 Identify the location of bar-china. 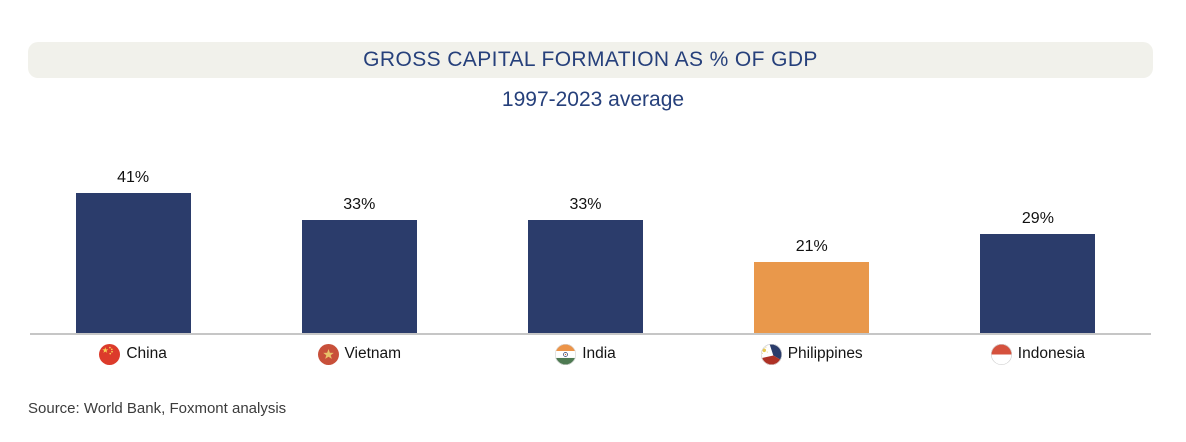
(133, 263).